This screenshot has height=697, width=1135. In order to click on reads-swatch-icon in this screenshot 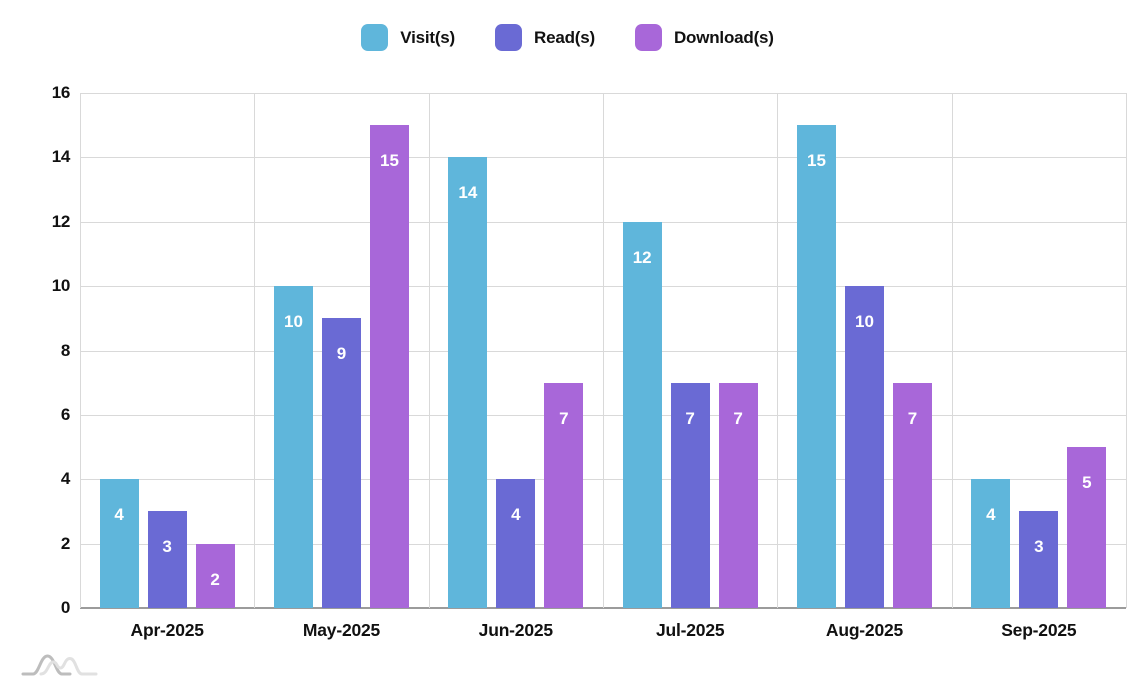, I will do `click(509, 37)`.